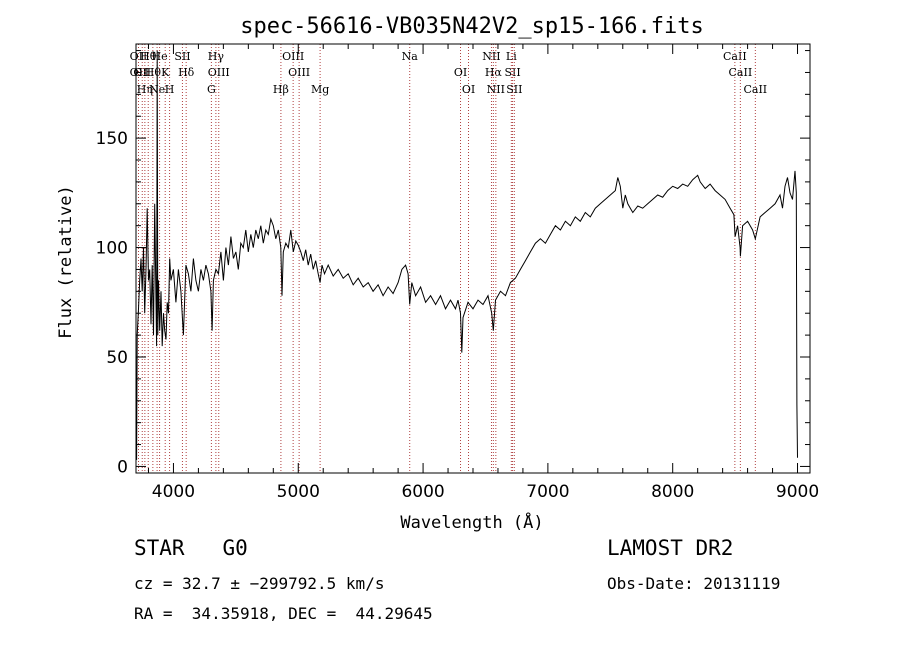 The height and width of the screenshot is (649, 900). Describe the element at coordinates (472, 26) in the screenshot. I see `chart-title: spec-56616-VB035N42V2_sp15-166.fits` at that location.